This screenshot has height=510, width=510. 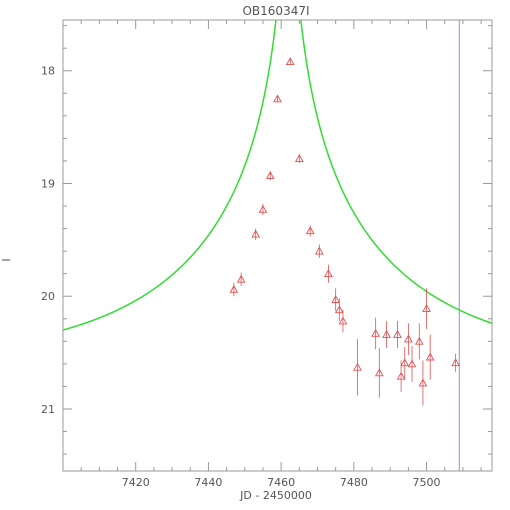 What do you see at coordinates (281, 482) in the screenshot?
I see `x-tick-label: 7460` at bounding box center [281, 482].